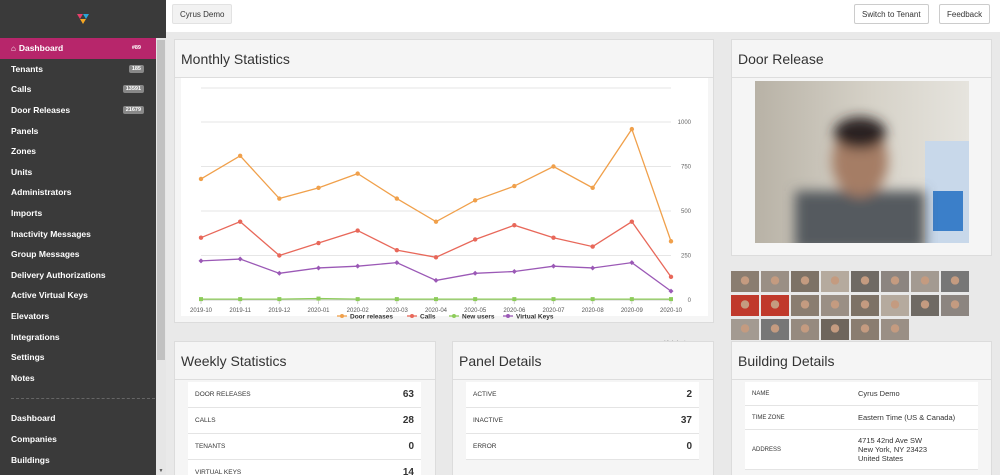  Describe the element at coordinates (83, 378) in the screenshot. I see `sidebar-item-notes: Notes` at that location.